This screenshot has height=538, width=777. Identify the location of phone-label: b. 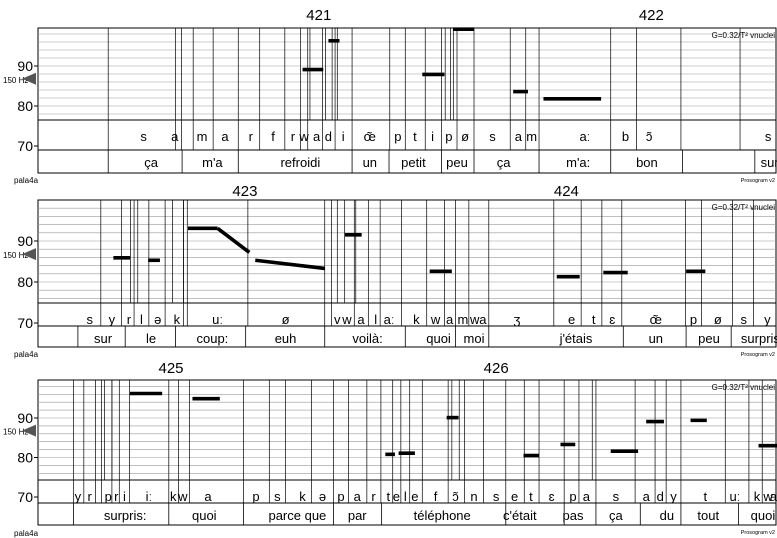
(625, 136).